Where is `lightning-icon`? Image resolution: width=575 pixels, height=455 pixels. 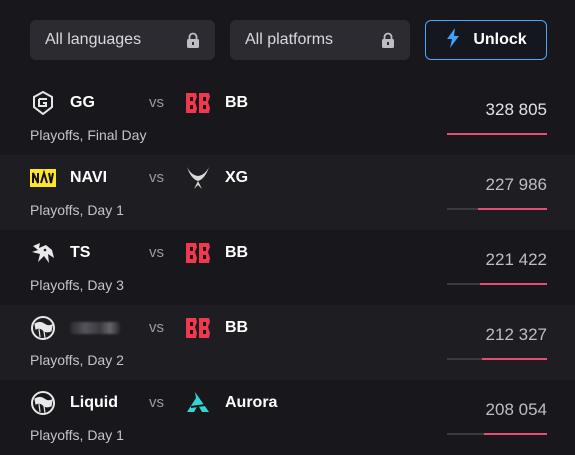
lightning-icon is located at coordinates (453, 40).